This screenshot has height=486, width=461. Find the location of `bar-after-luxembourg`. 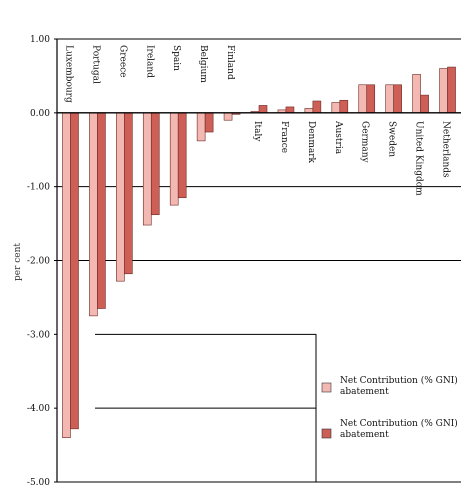

bar-after-luxembourg is located at coordinates (74, 271).